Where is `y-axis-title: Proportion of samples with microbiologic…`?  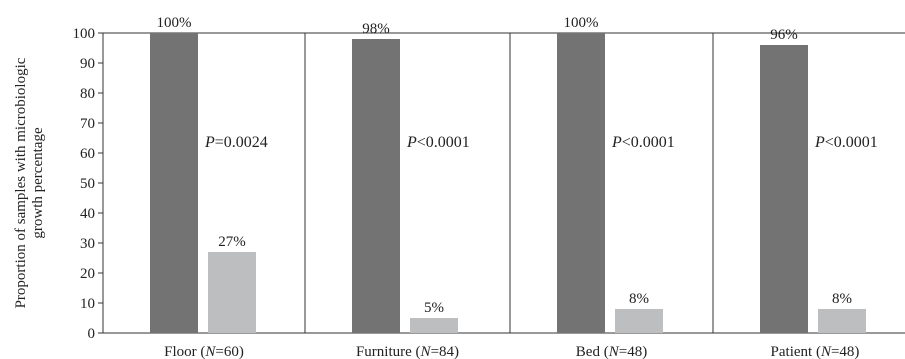
y-axis-title: Proportion of samples with microbiologic… is located at coordinates (29, 182).